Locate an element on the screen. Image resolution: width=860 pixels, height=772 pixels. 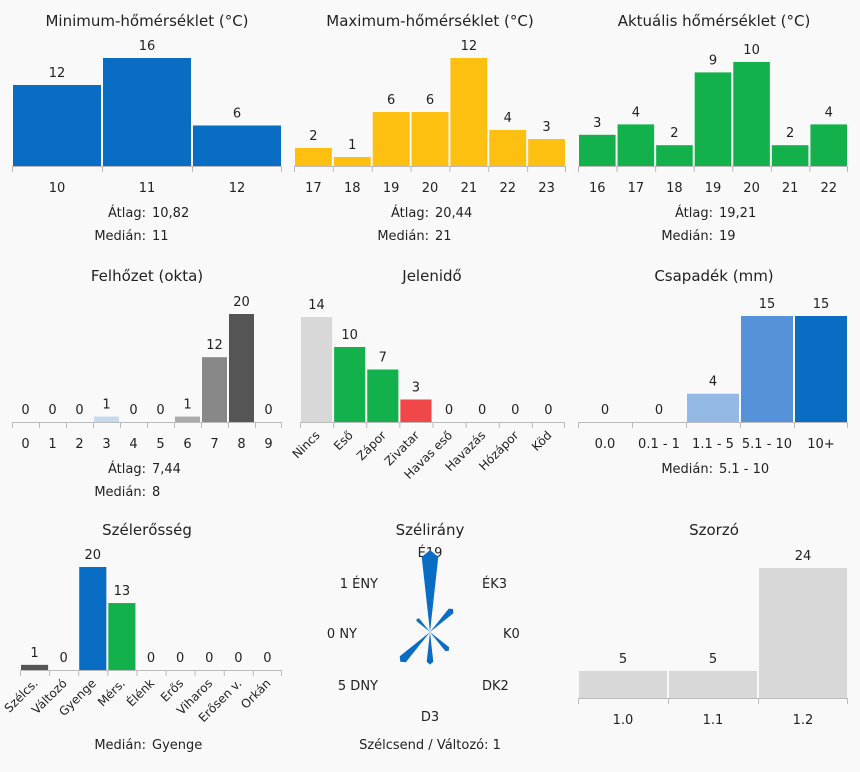
data-label: 13 is located at coordinates (122, 591).